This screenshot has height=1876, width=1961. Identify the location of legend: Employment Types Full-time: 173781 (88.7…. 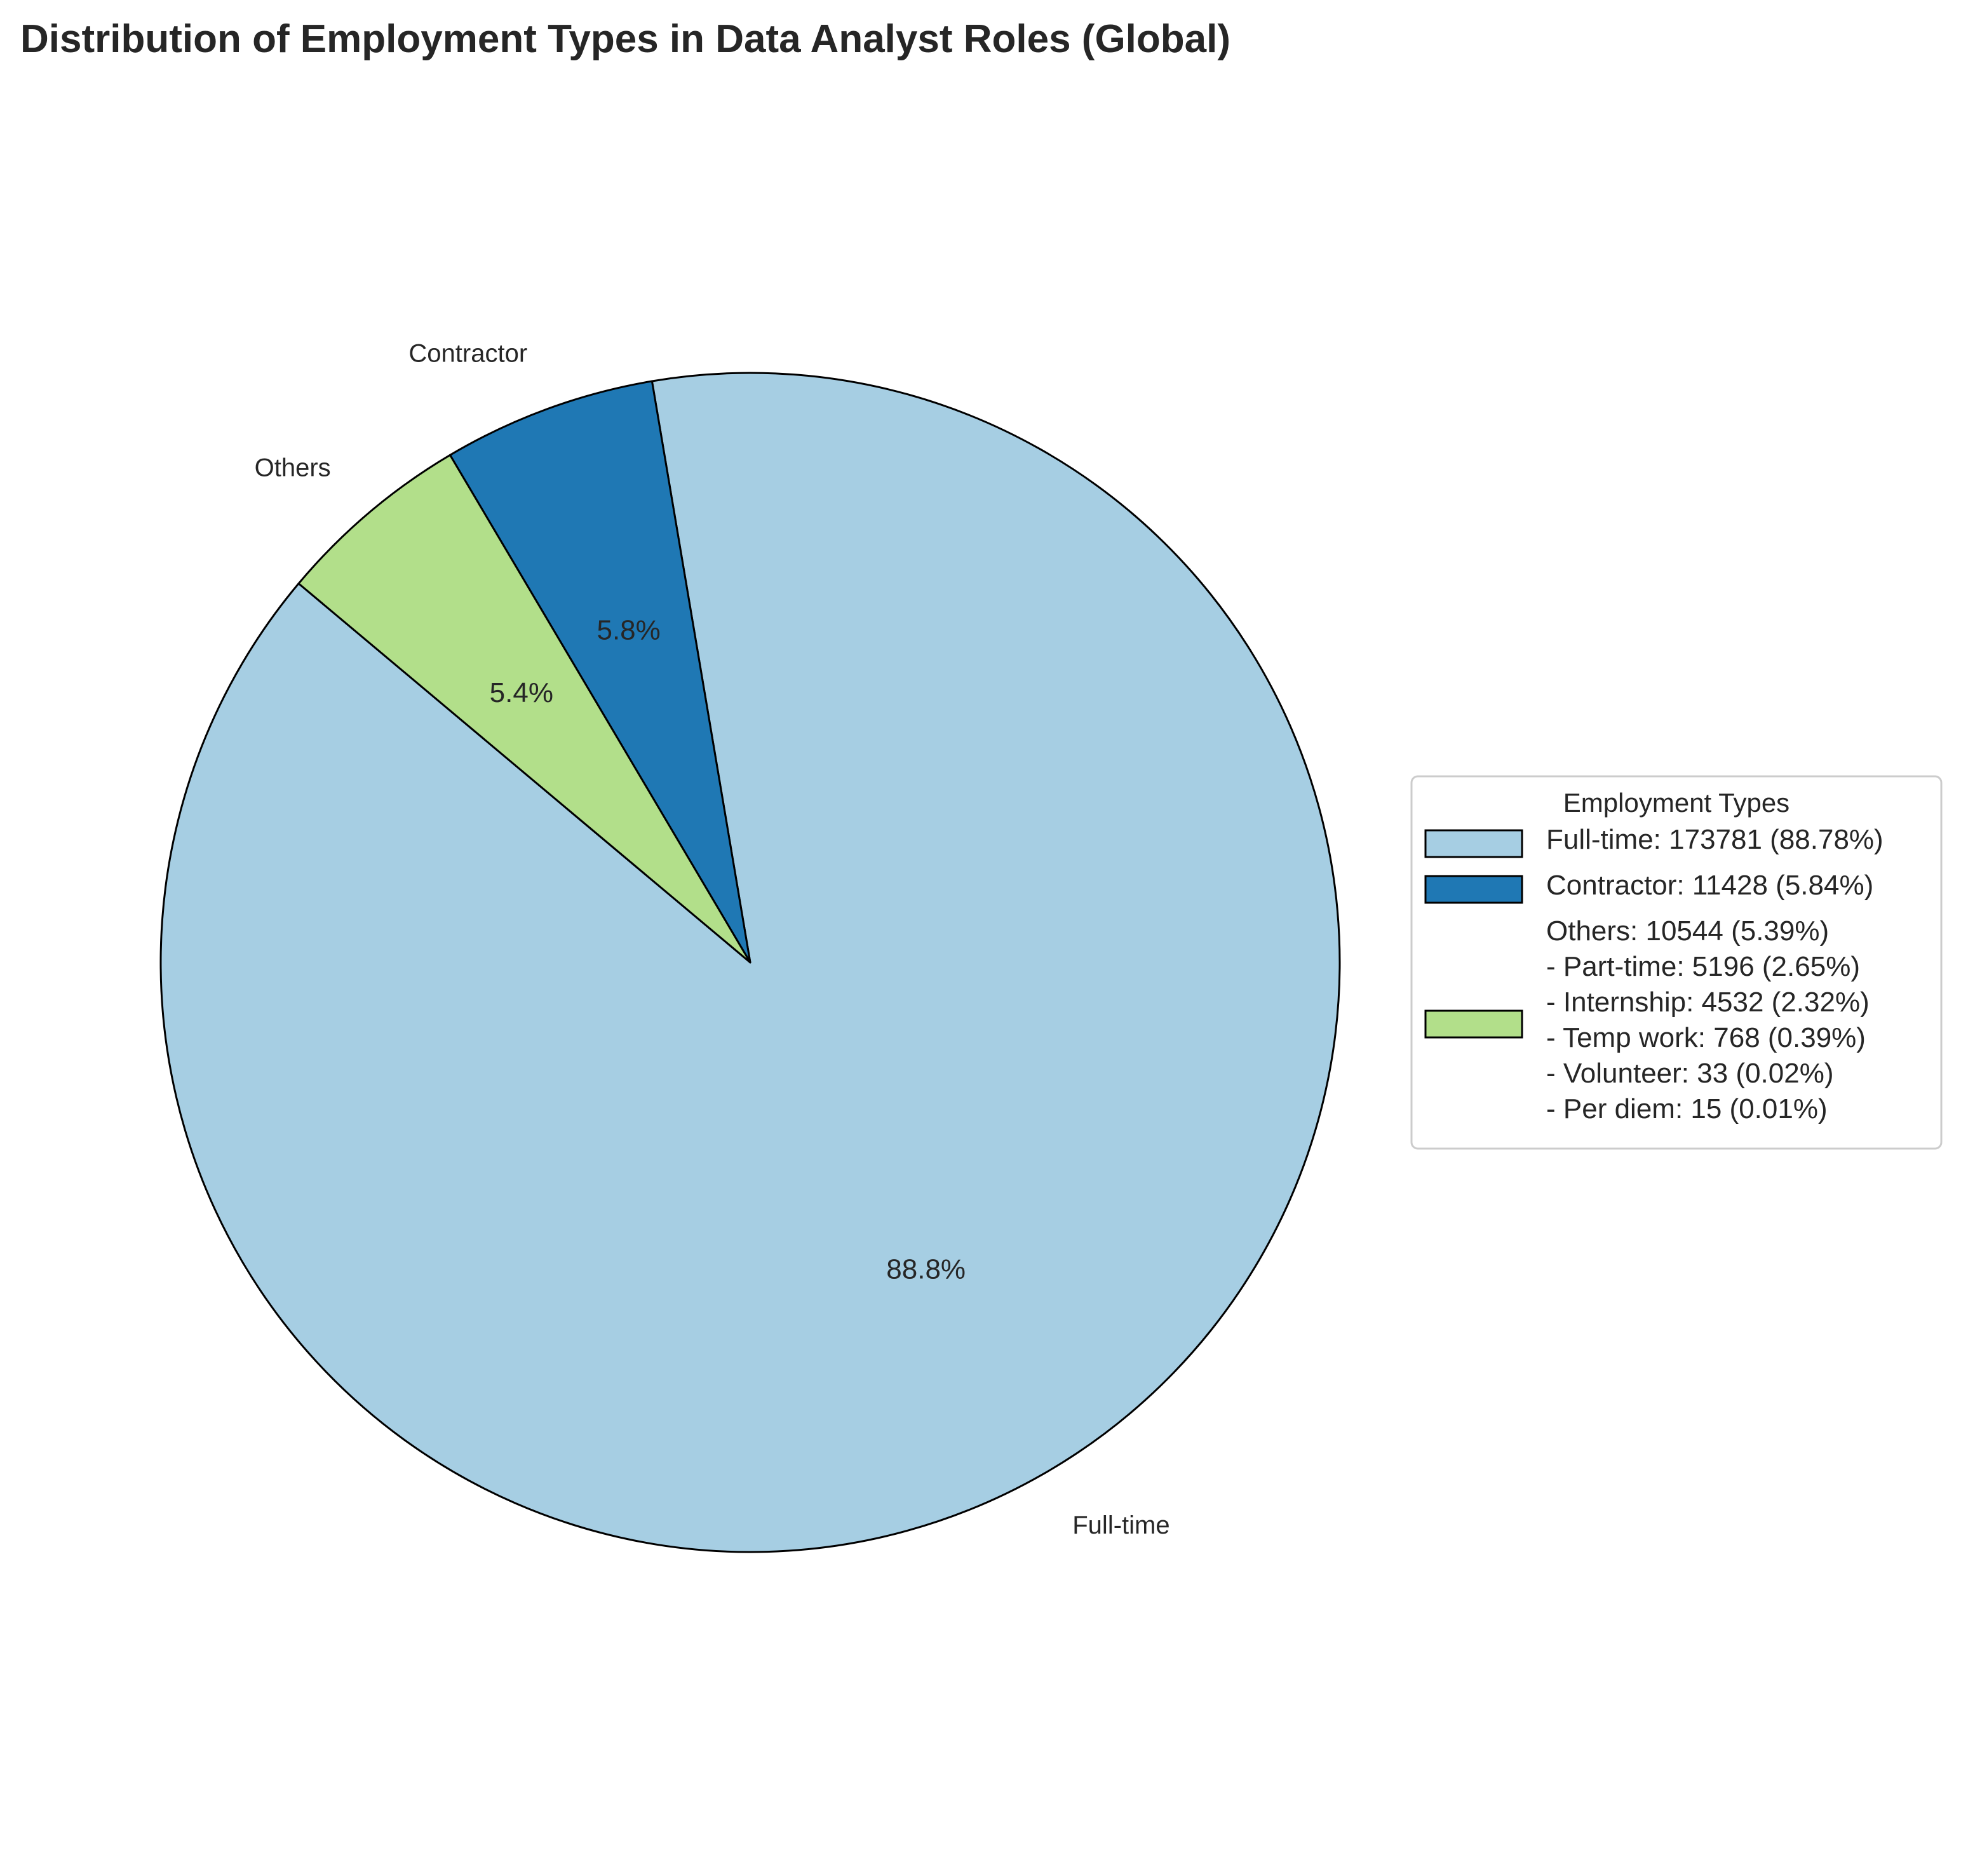
(1676, 962).